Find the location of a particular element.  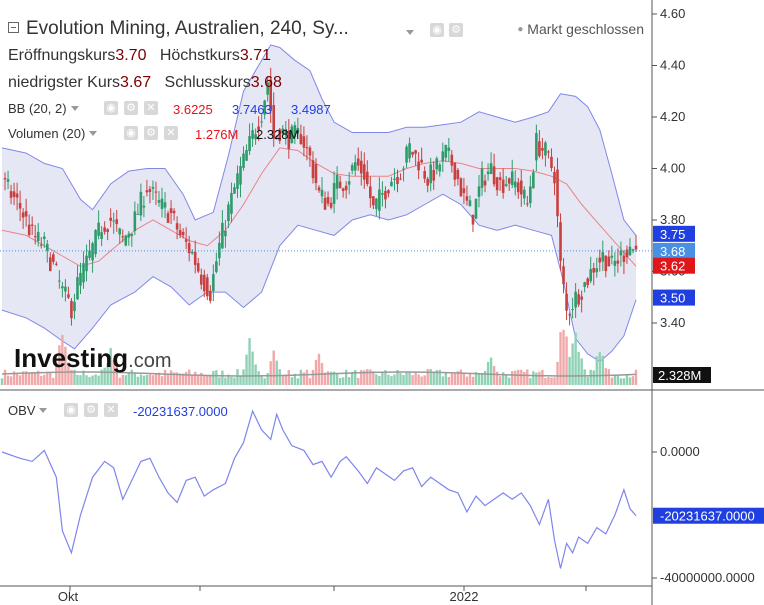

obv-close-icon: ✕ is located at coordinates (111, 410).